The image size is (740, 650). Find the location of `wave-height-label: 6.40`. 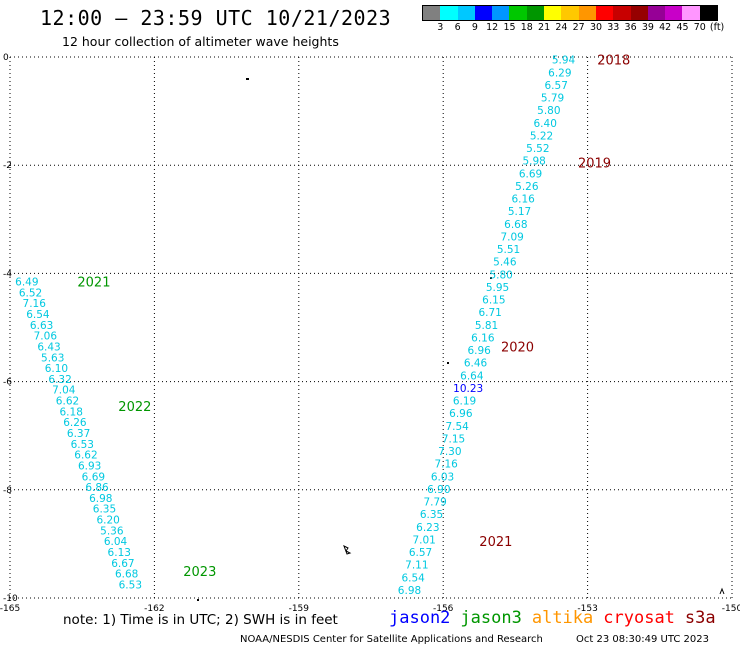

wave-height-label: 6.40 is located at coordinates (545, 124).